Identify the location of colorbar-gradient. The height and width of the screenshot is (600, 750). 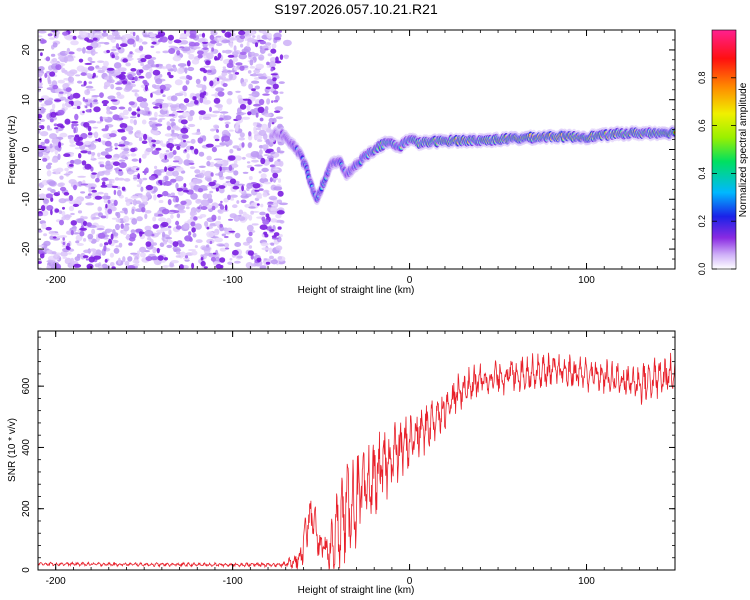
(724, 149).